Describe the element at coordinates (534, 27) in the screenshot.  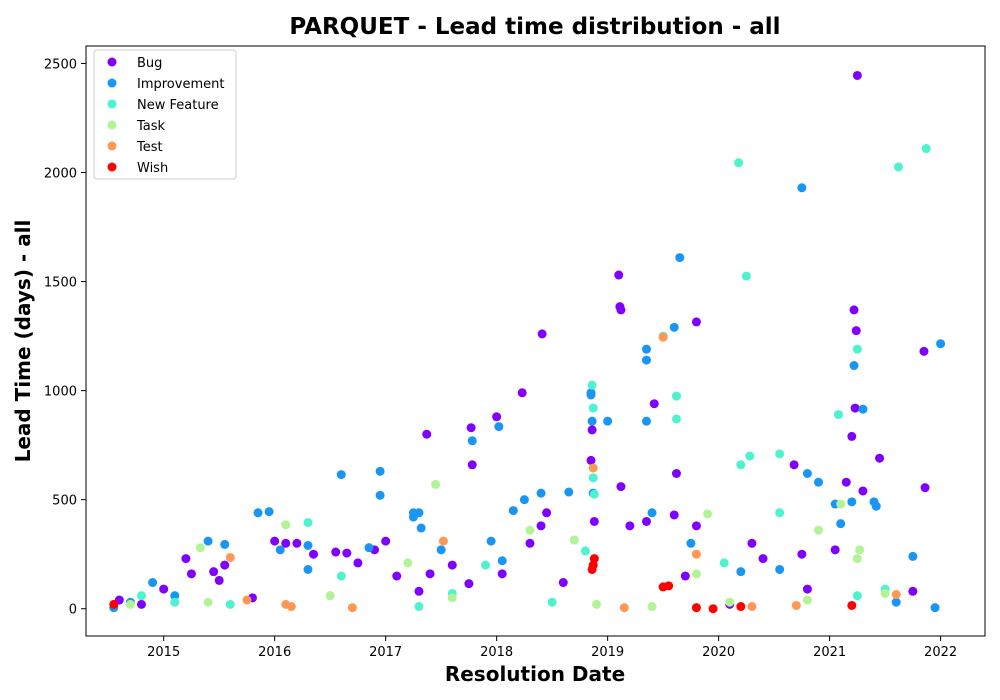
I see `chart-title: PARQUET - Lead time distribution - all` at that location.